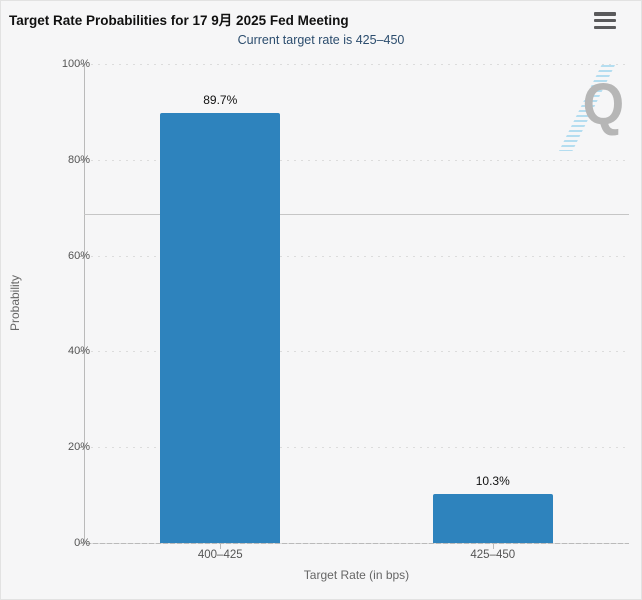  What do you see at coordinates (78, 255) in the screenshot?
I see `y-tick-label: 60%` at bounding box center [78, 255].